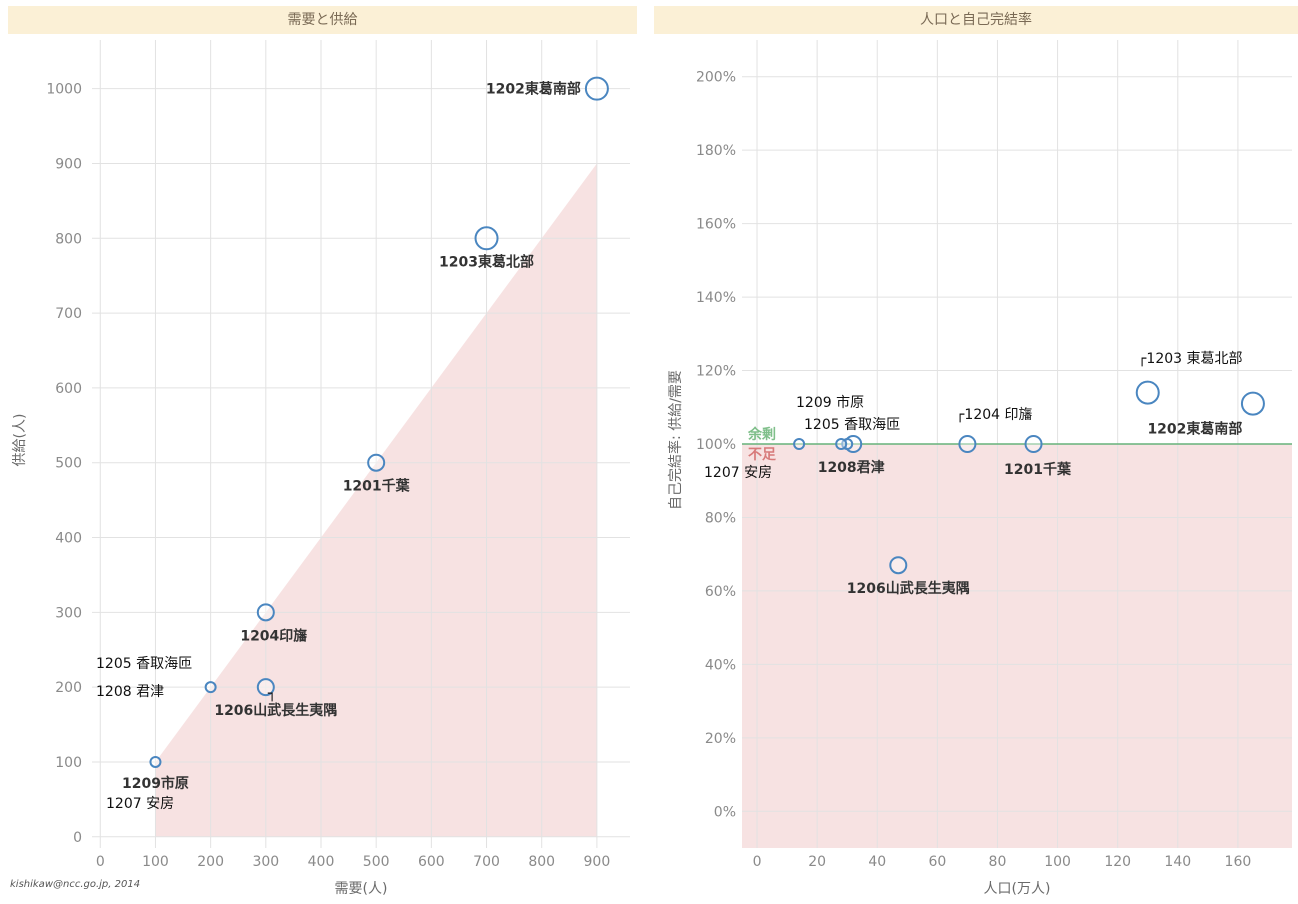 The width and height of the screenshot is (1298, 904). I want to click on left-y-axis-label: 供給(人), so click(20, 440).